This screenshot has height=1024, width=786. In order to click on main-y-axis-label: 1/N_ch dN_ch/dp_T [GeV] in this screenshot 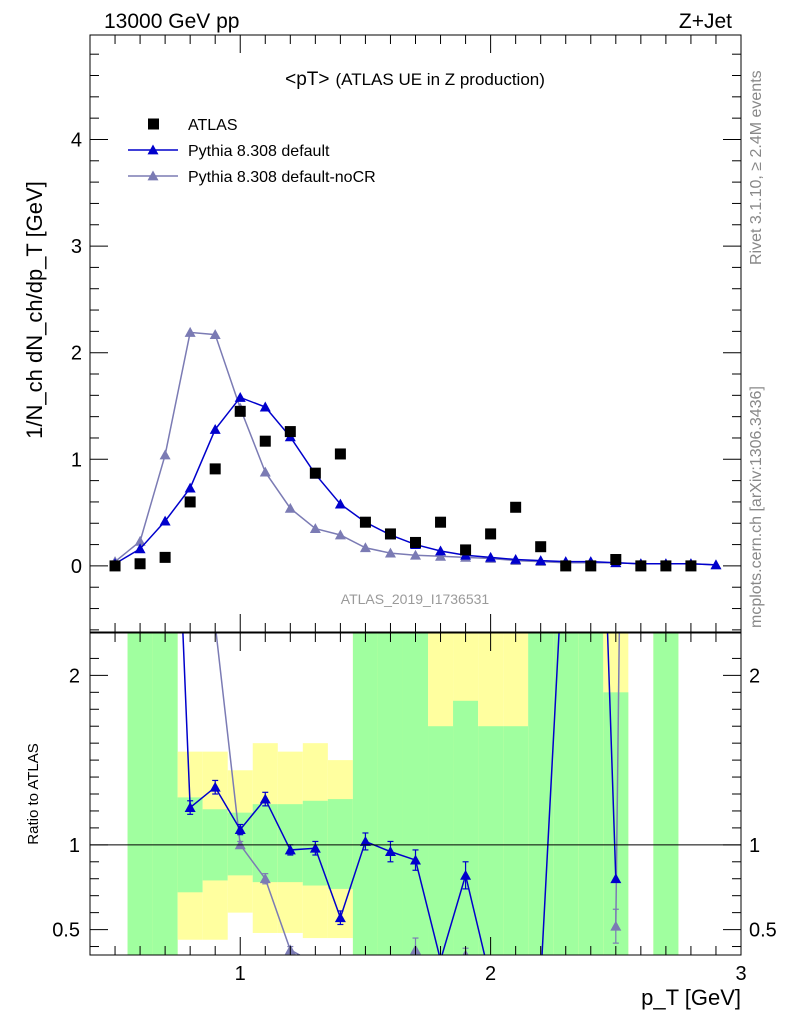, I will do `click(34, 310)`.